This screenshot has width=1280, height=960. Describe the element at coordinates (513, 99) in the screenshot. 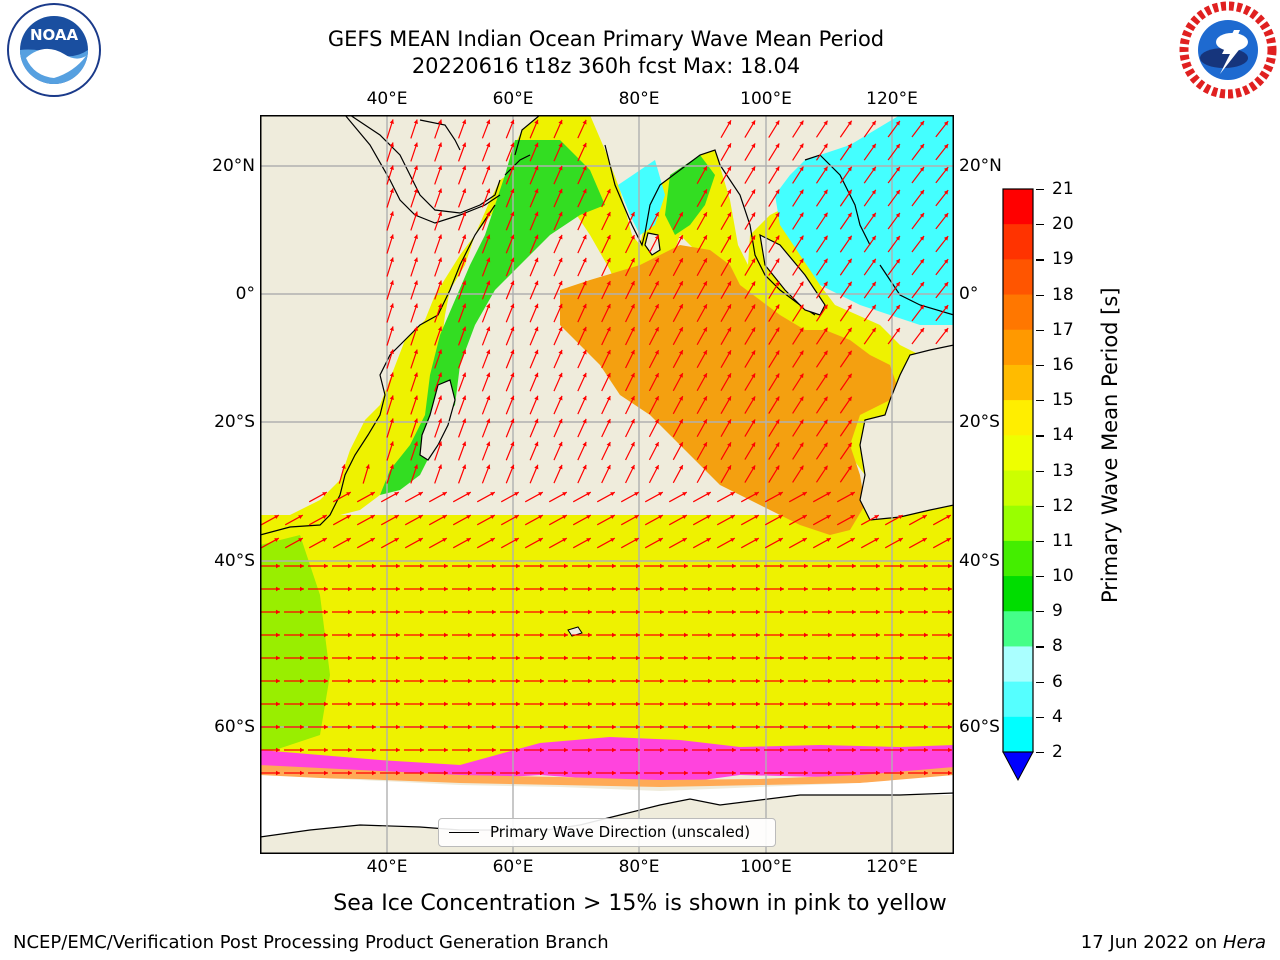

I see `lon-tick-top-60: 60°E` at that location.